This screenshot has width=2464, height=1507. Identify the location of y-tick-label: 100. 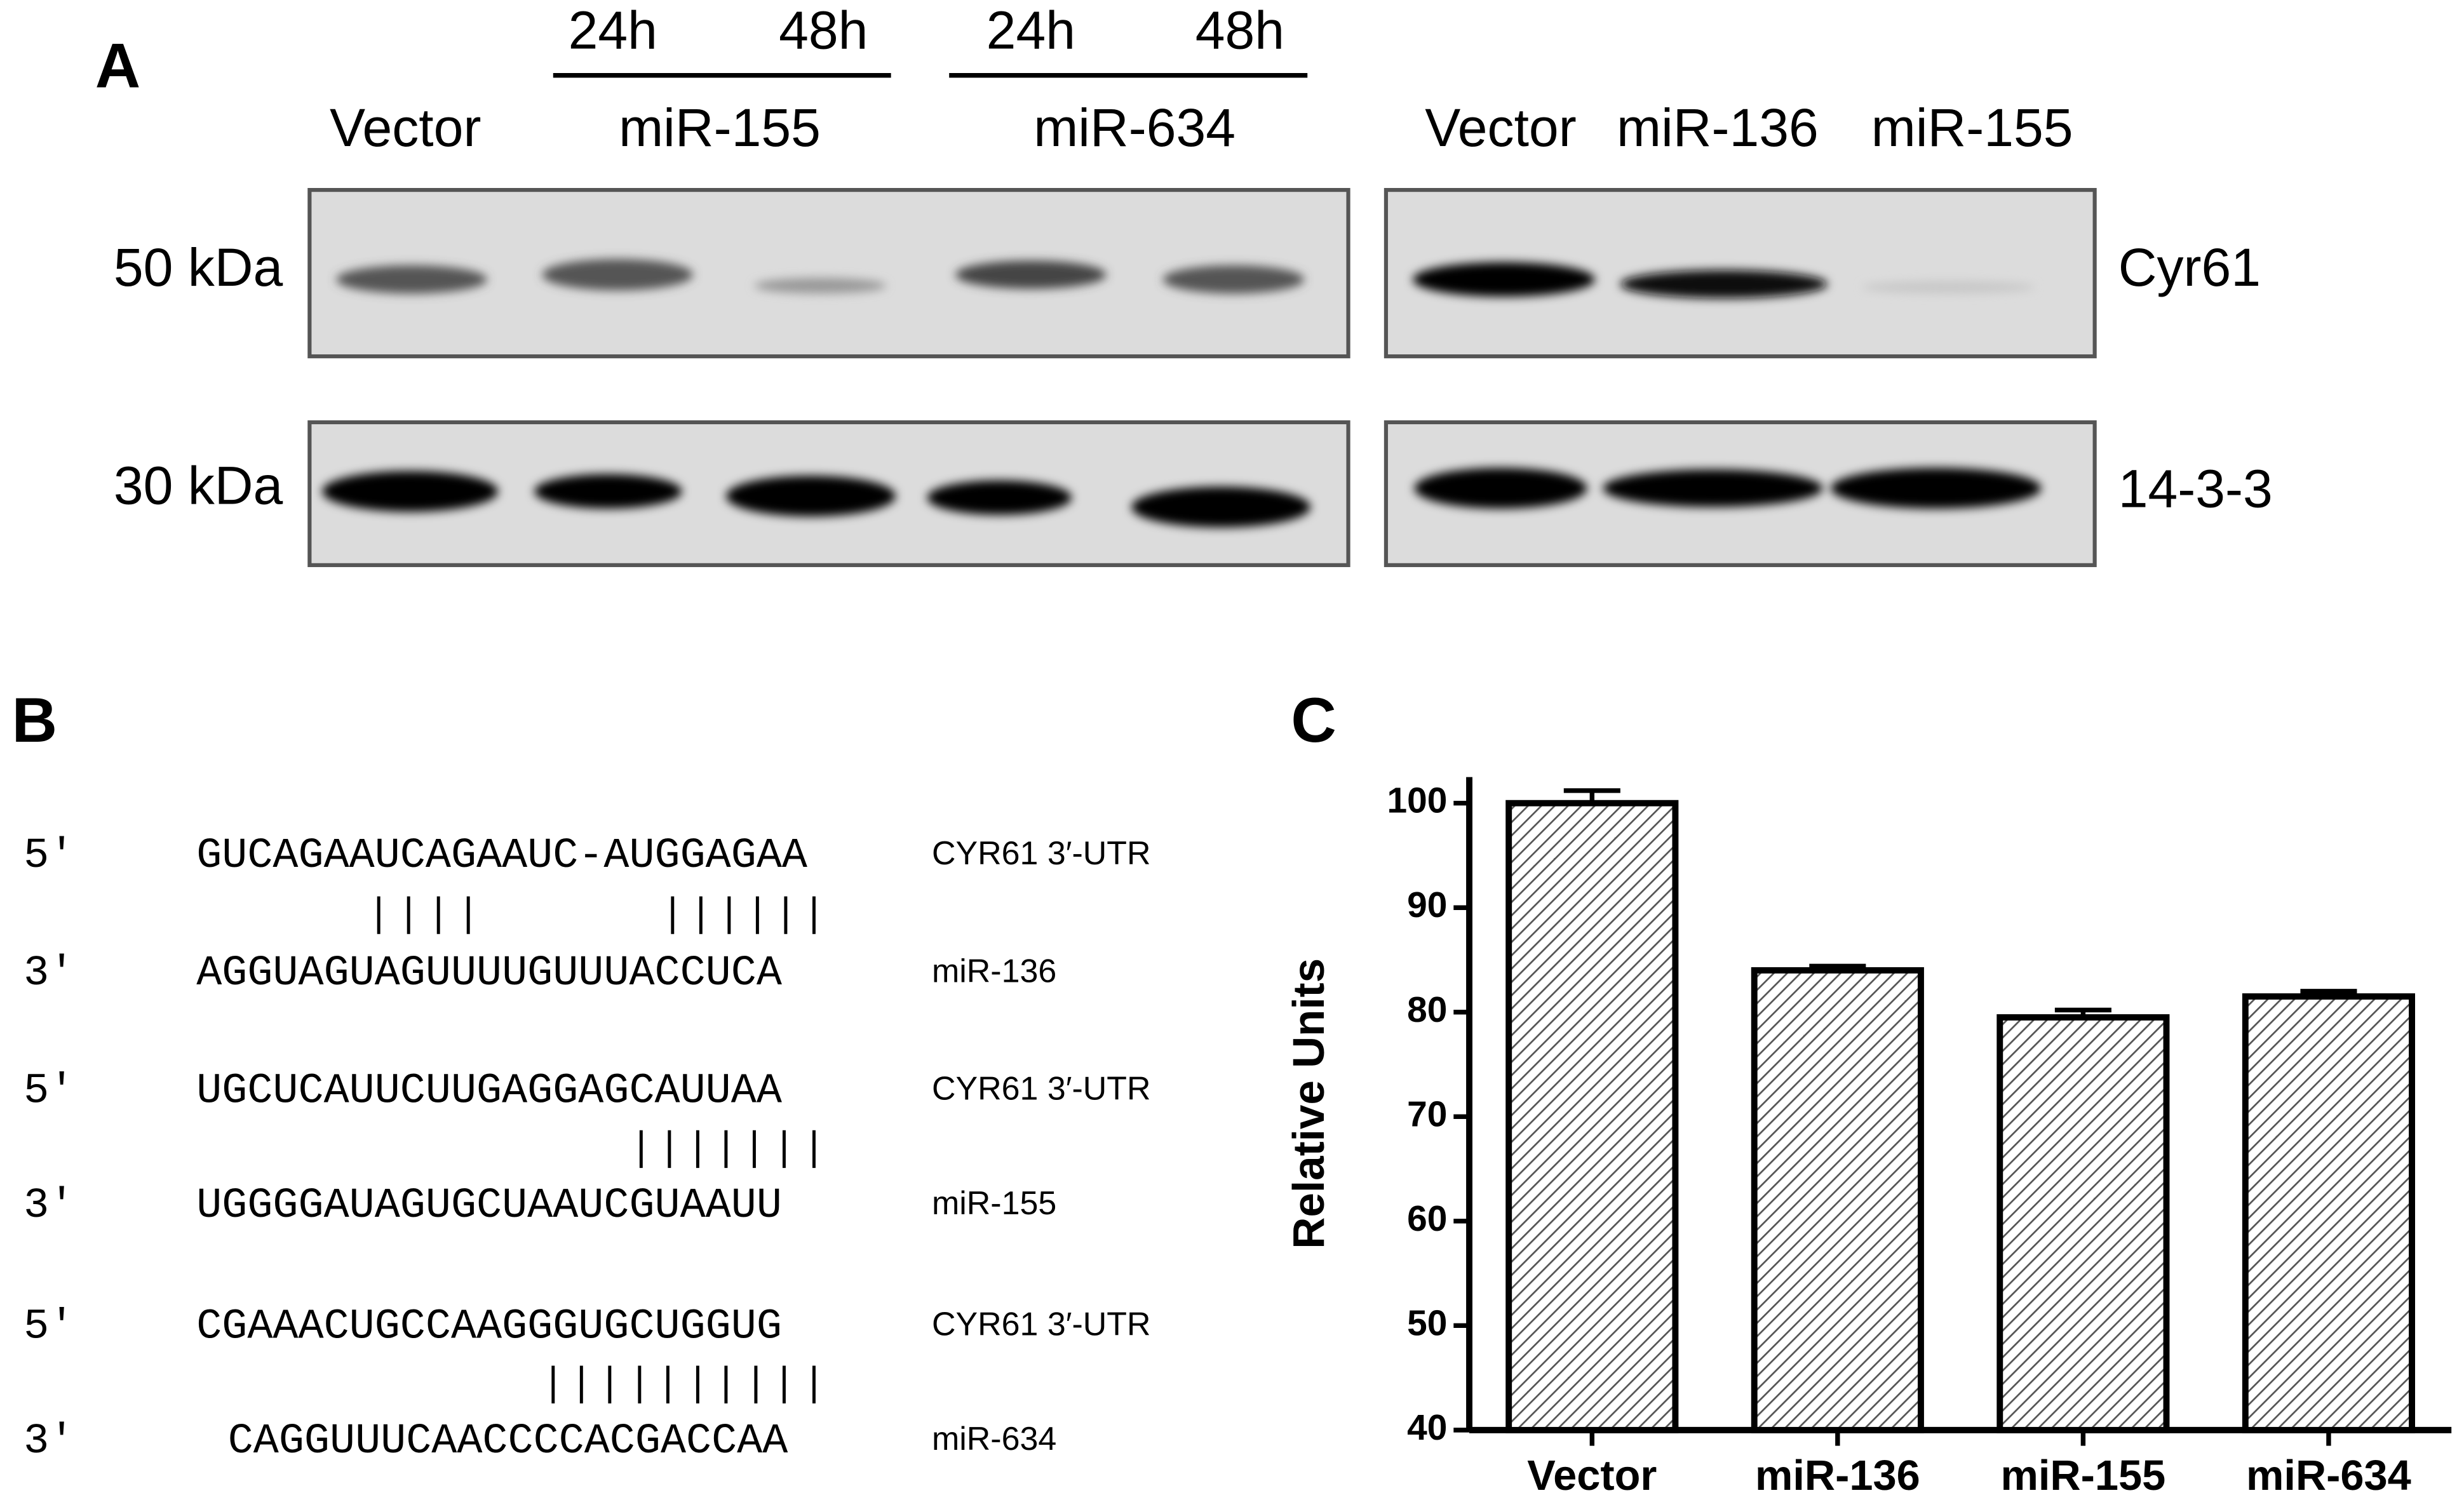
(1417, 801).